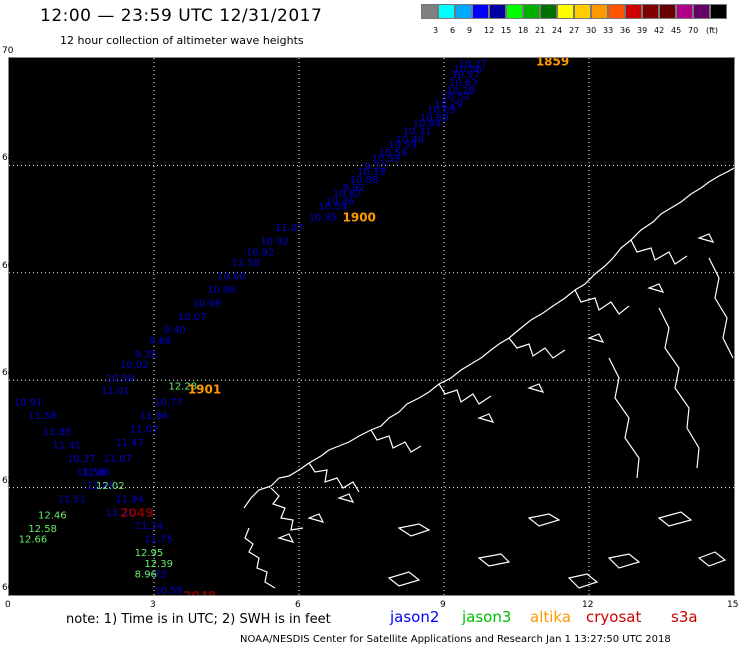  What do you see at coordinates (146, 575) in the screenshot?
I see `wave-height-value: 8.96` at bounding box center [146, 575].